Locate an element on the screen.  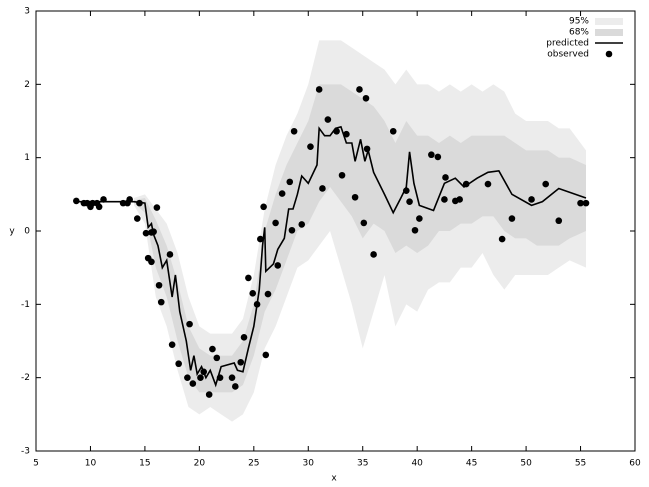
x-tick-label: 10 is located at coordinates (91, 464).